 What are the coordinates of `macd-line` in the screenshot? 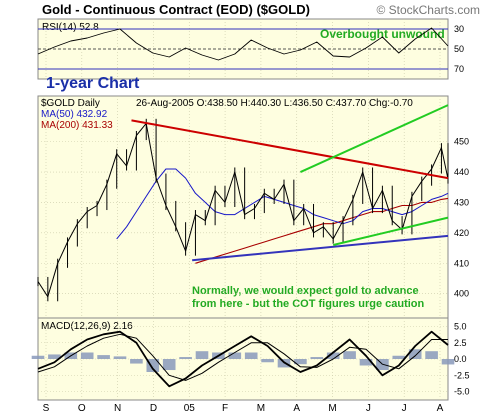 It's located at (243, 359).